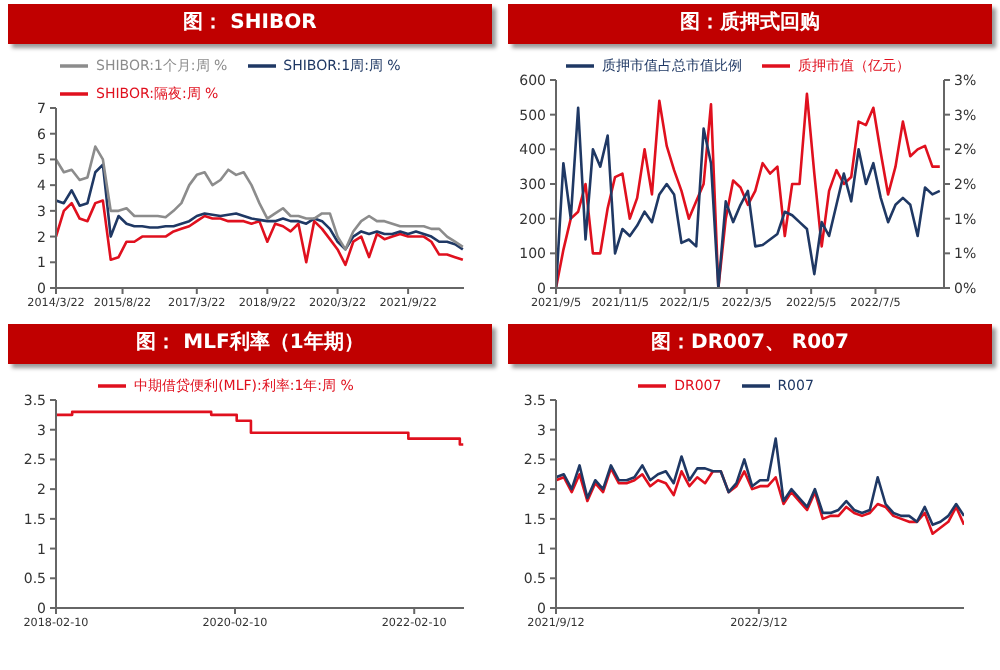 The image size is (1000, 670). I want to click on chart-title: 图： MLF利率（1年期）, so click(250, 344).